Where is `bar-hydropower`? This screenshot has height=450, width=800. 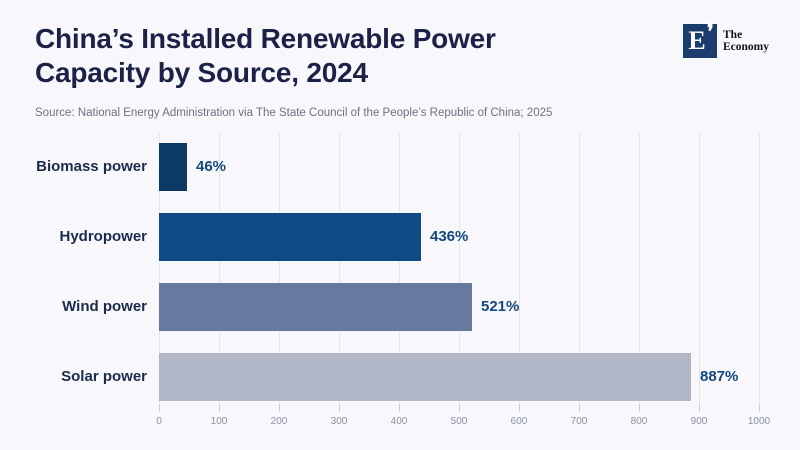
bar-hydropower is located at coordinates (290, 237).